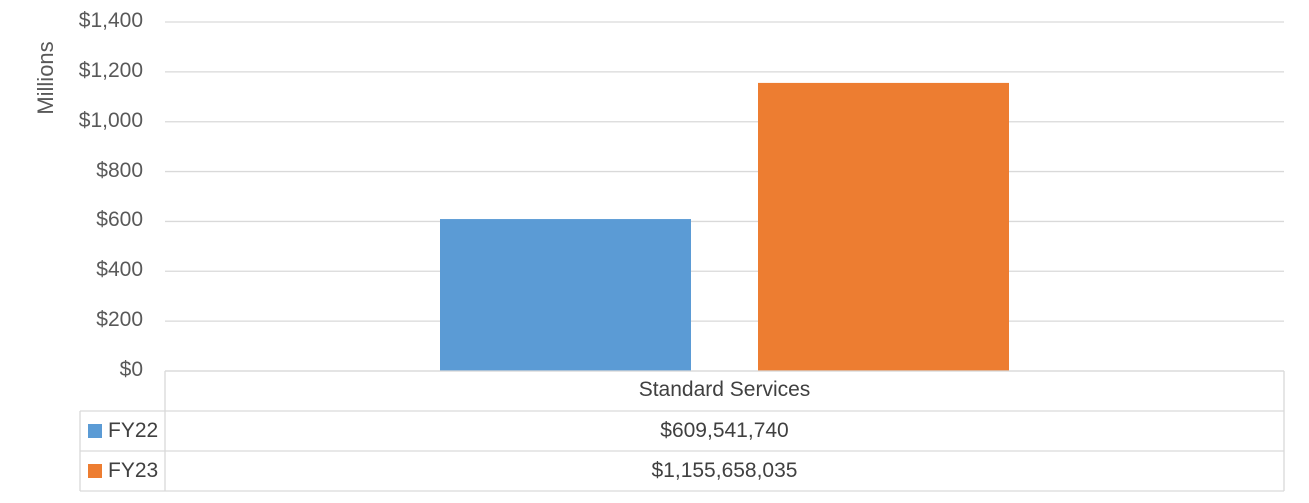 The height and width of the screenshot is (503, 1309). What do you see at coordinates (95, 471) in the screenshot?
I see `legend-swatch-fy23` at bounding box center [95, 471].